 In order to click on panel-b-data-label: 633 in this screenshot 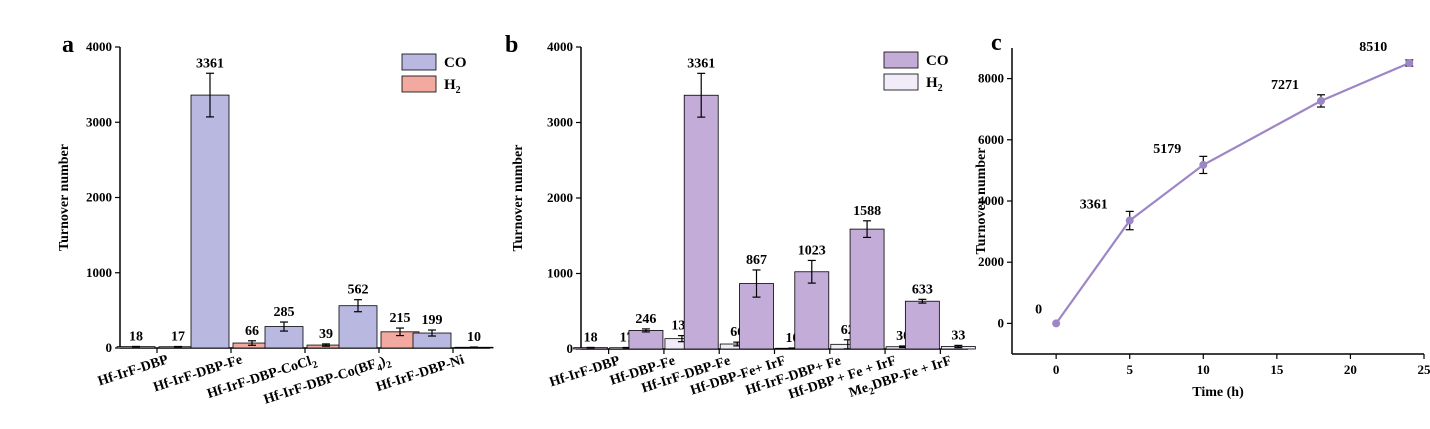, I will do `click(922, 289)`.